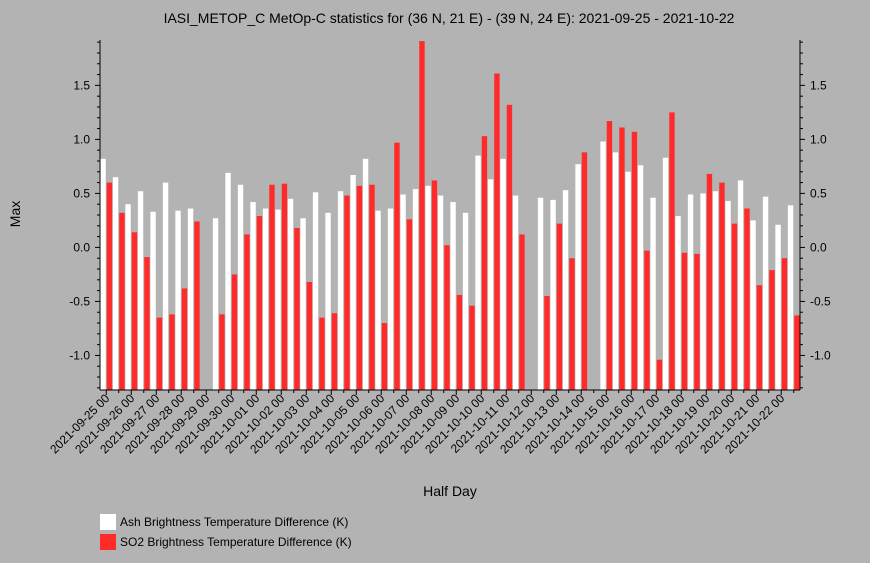 The image size is (870, 563). I want to click on y-tick-label-right: 1.0, so click(818, 139).